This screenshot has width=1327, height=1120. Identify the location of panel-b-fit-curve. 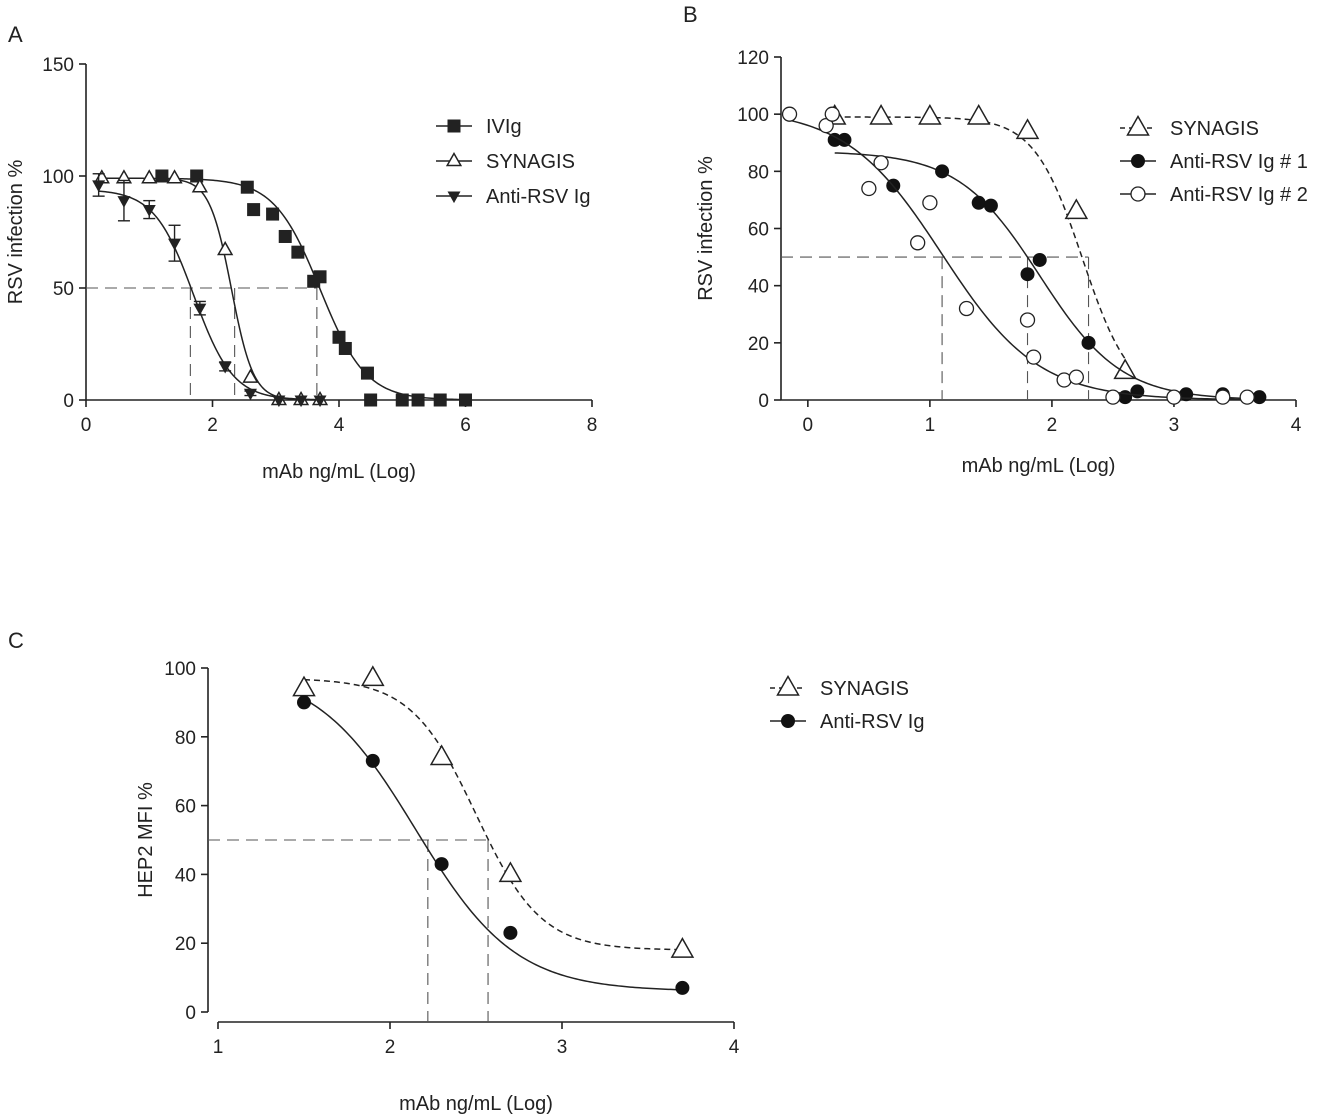
(980, 238).